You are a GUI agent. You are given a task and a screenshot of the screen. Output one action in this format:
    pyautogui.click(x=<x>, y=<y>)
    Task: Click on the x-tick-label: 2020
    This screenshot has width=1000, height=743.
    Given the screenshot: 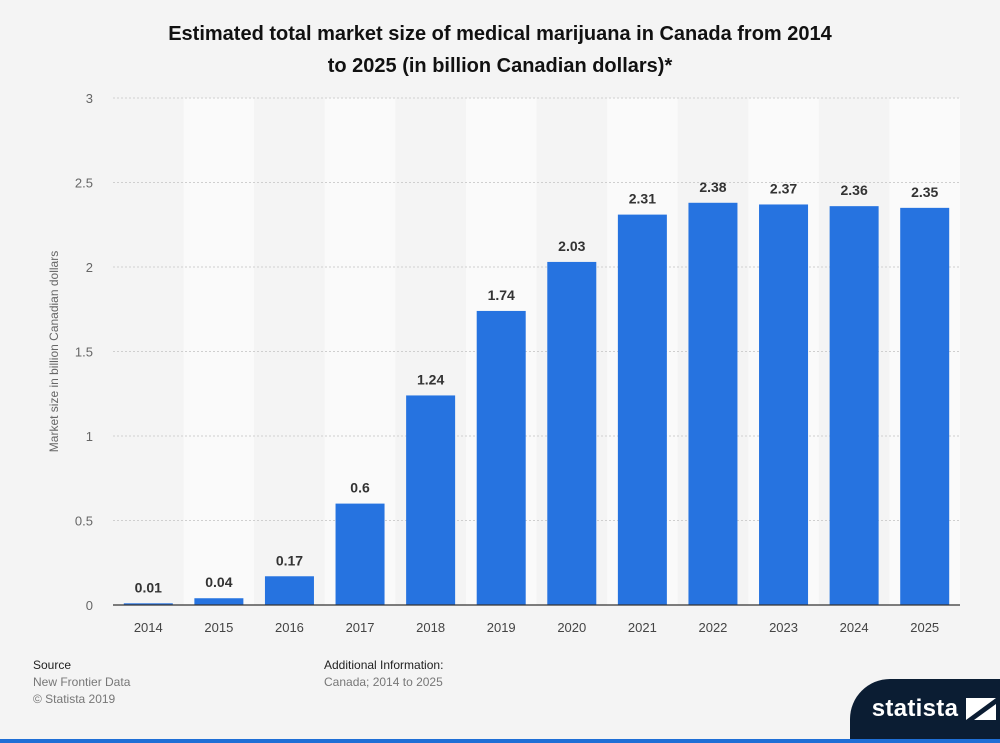 What is the action you would take?
    pyautogui.click(x=571, y=627)
    